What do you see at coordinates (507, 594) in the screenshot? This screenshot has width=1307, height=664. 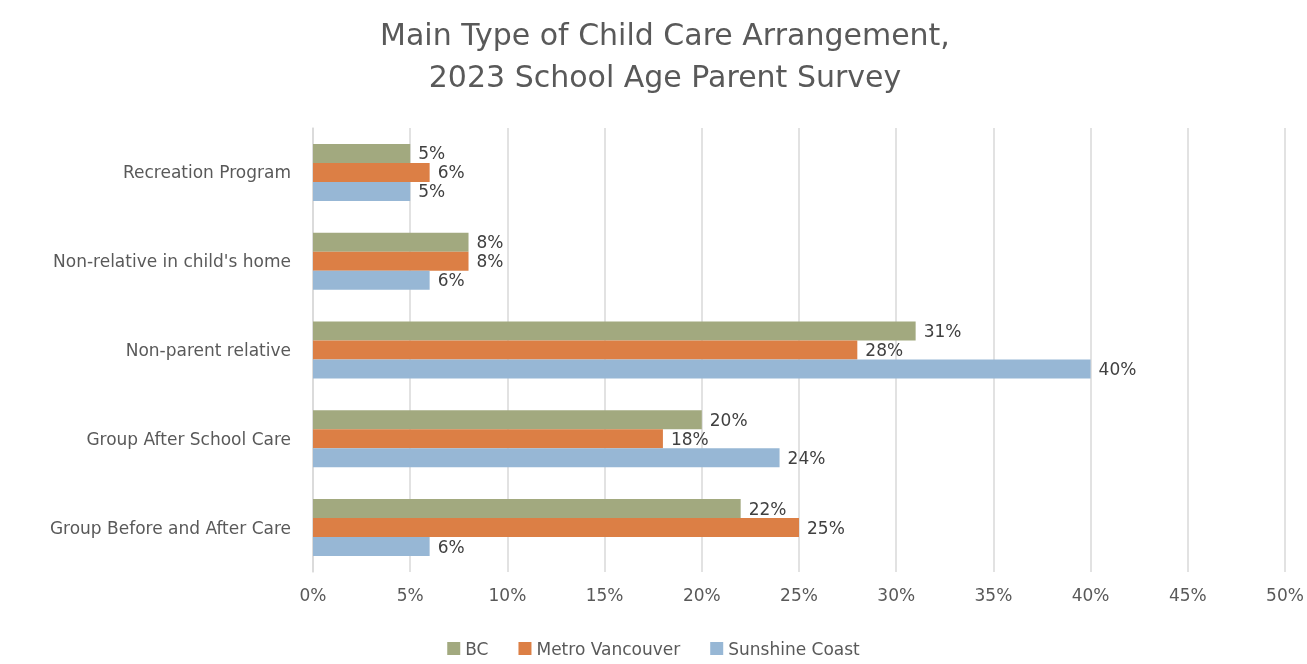 I see `x-tick-label: 10%` at bounding box center [507, 594].